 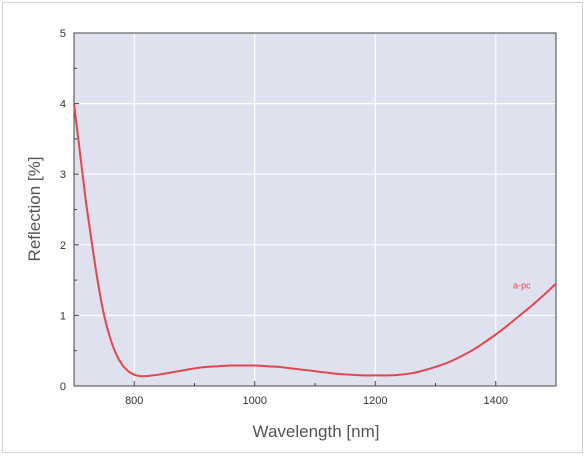 What do you see at coordinates (34, 209) in the screenshot?
I see `y-axis-label: Reflection [%]` at bounding box center [34, 209].